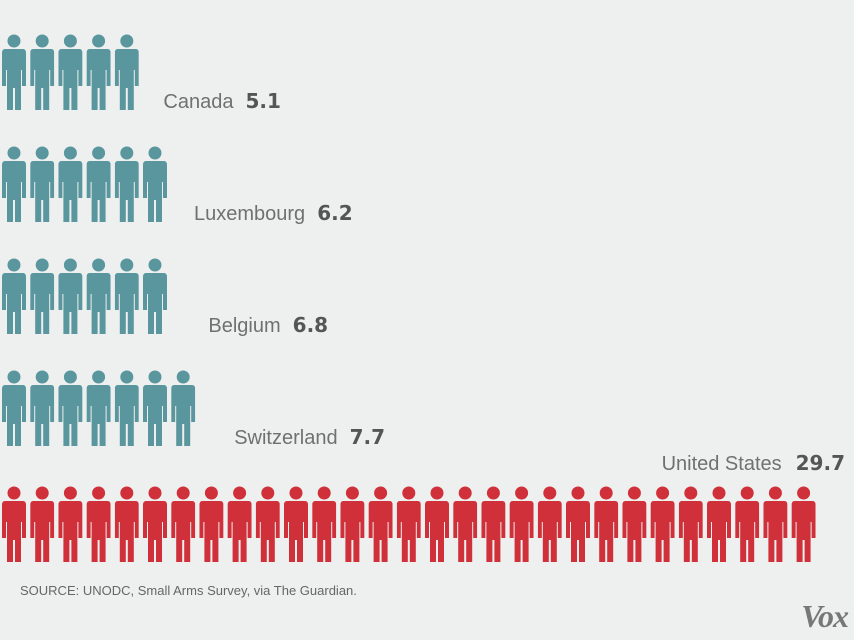 This screenshot has width=854, height=640. I want to click on row-switzerland: Switzerland 7.7, so click(193, 409).